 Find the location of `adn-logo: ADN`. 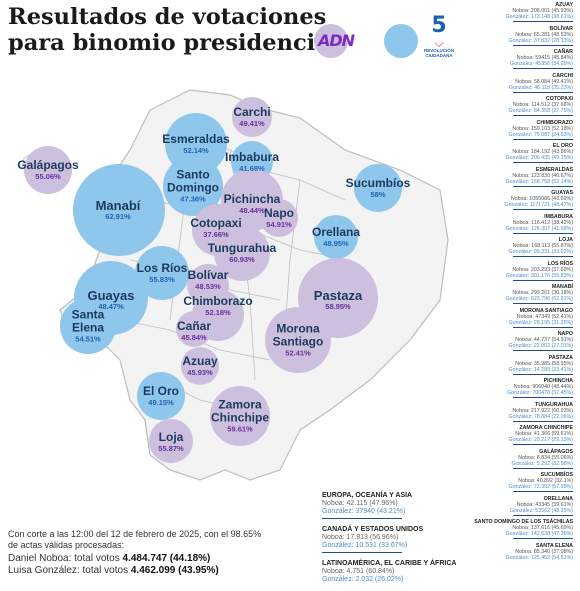

adn-logo: ADN is located at coordinates (336, 40).